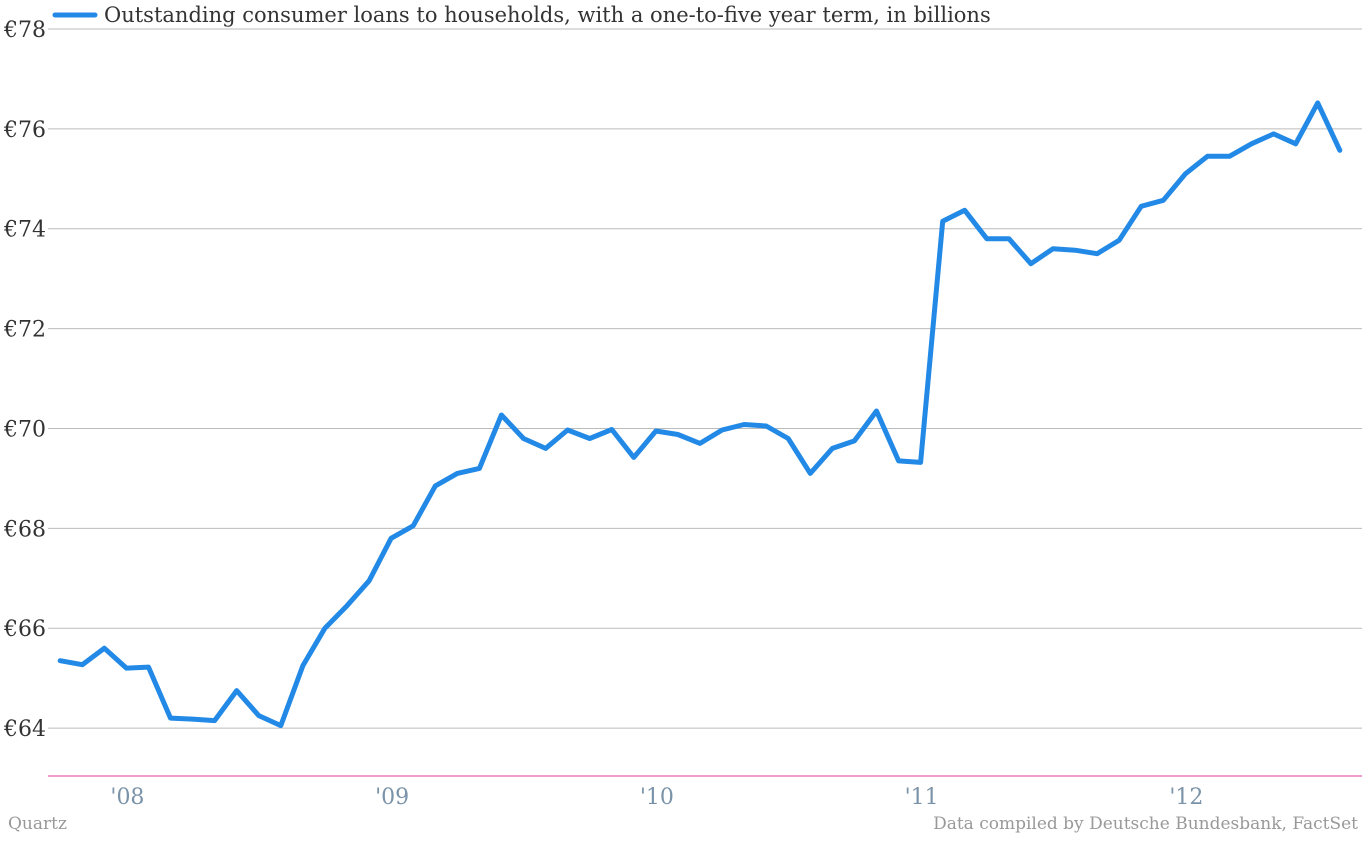  What do you see at coordinates (24, 230) in the screenshot?
I see `y-tick-label: €74` at bounding box center [24, 230].